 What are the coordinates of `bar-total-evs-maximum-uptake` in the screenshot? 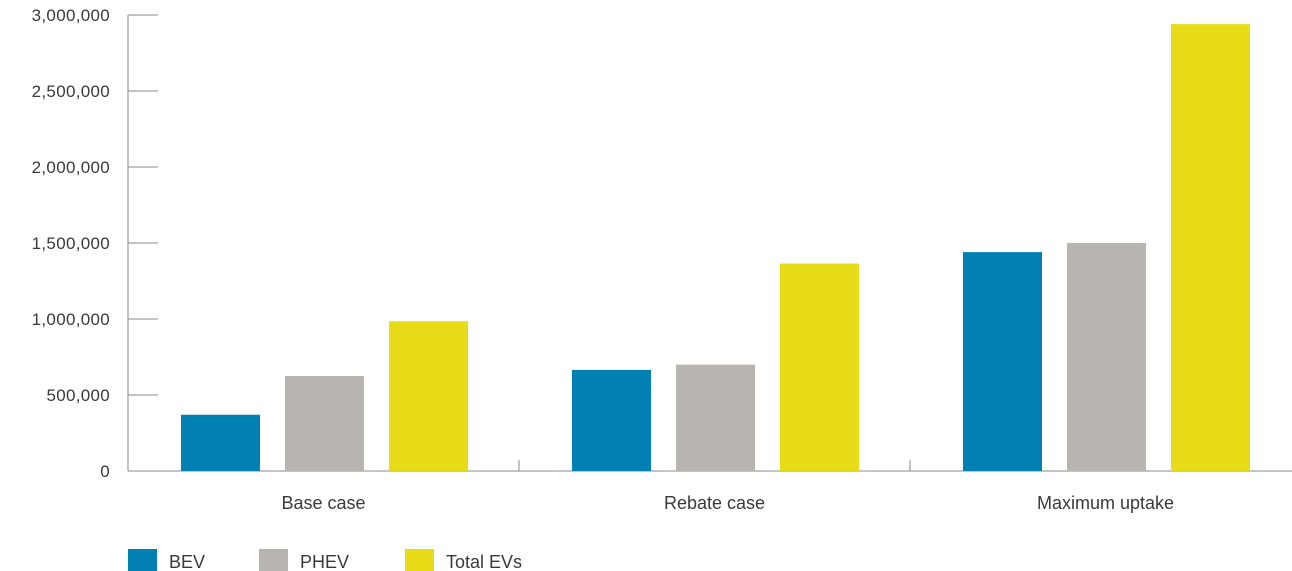 It's located at (1210, 248).